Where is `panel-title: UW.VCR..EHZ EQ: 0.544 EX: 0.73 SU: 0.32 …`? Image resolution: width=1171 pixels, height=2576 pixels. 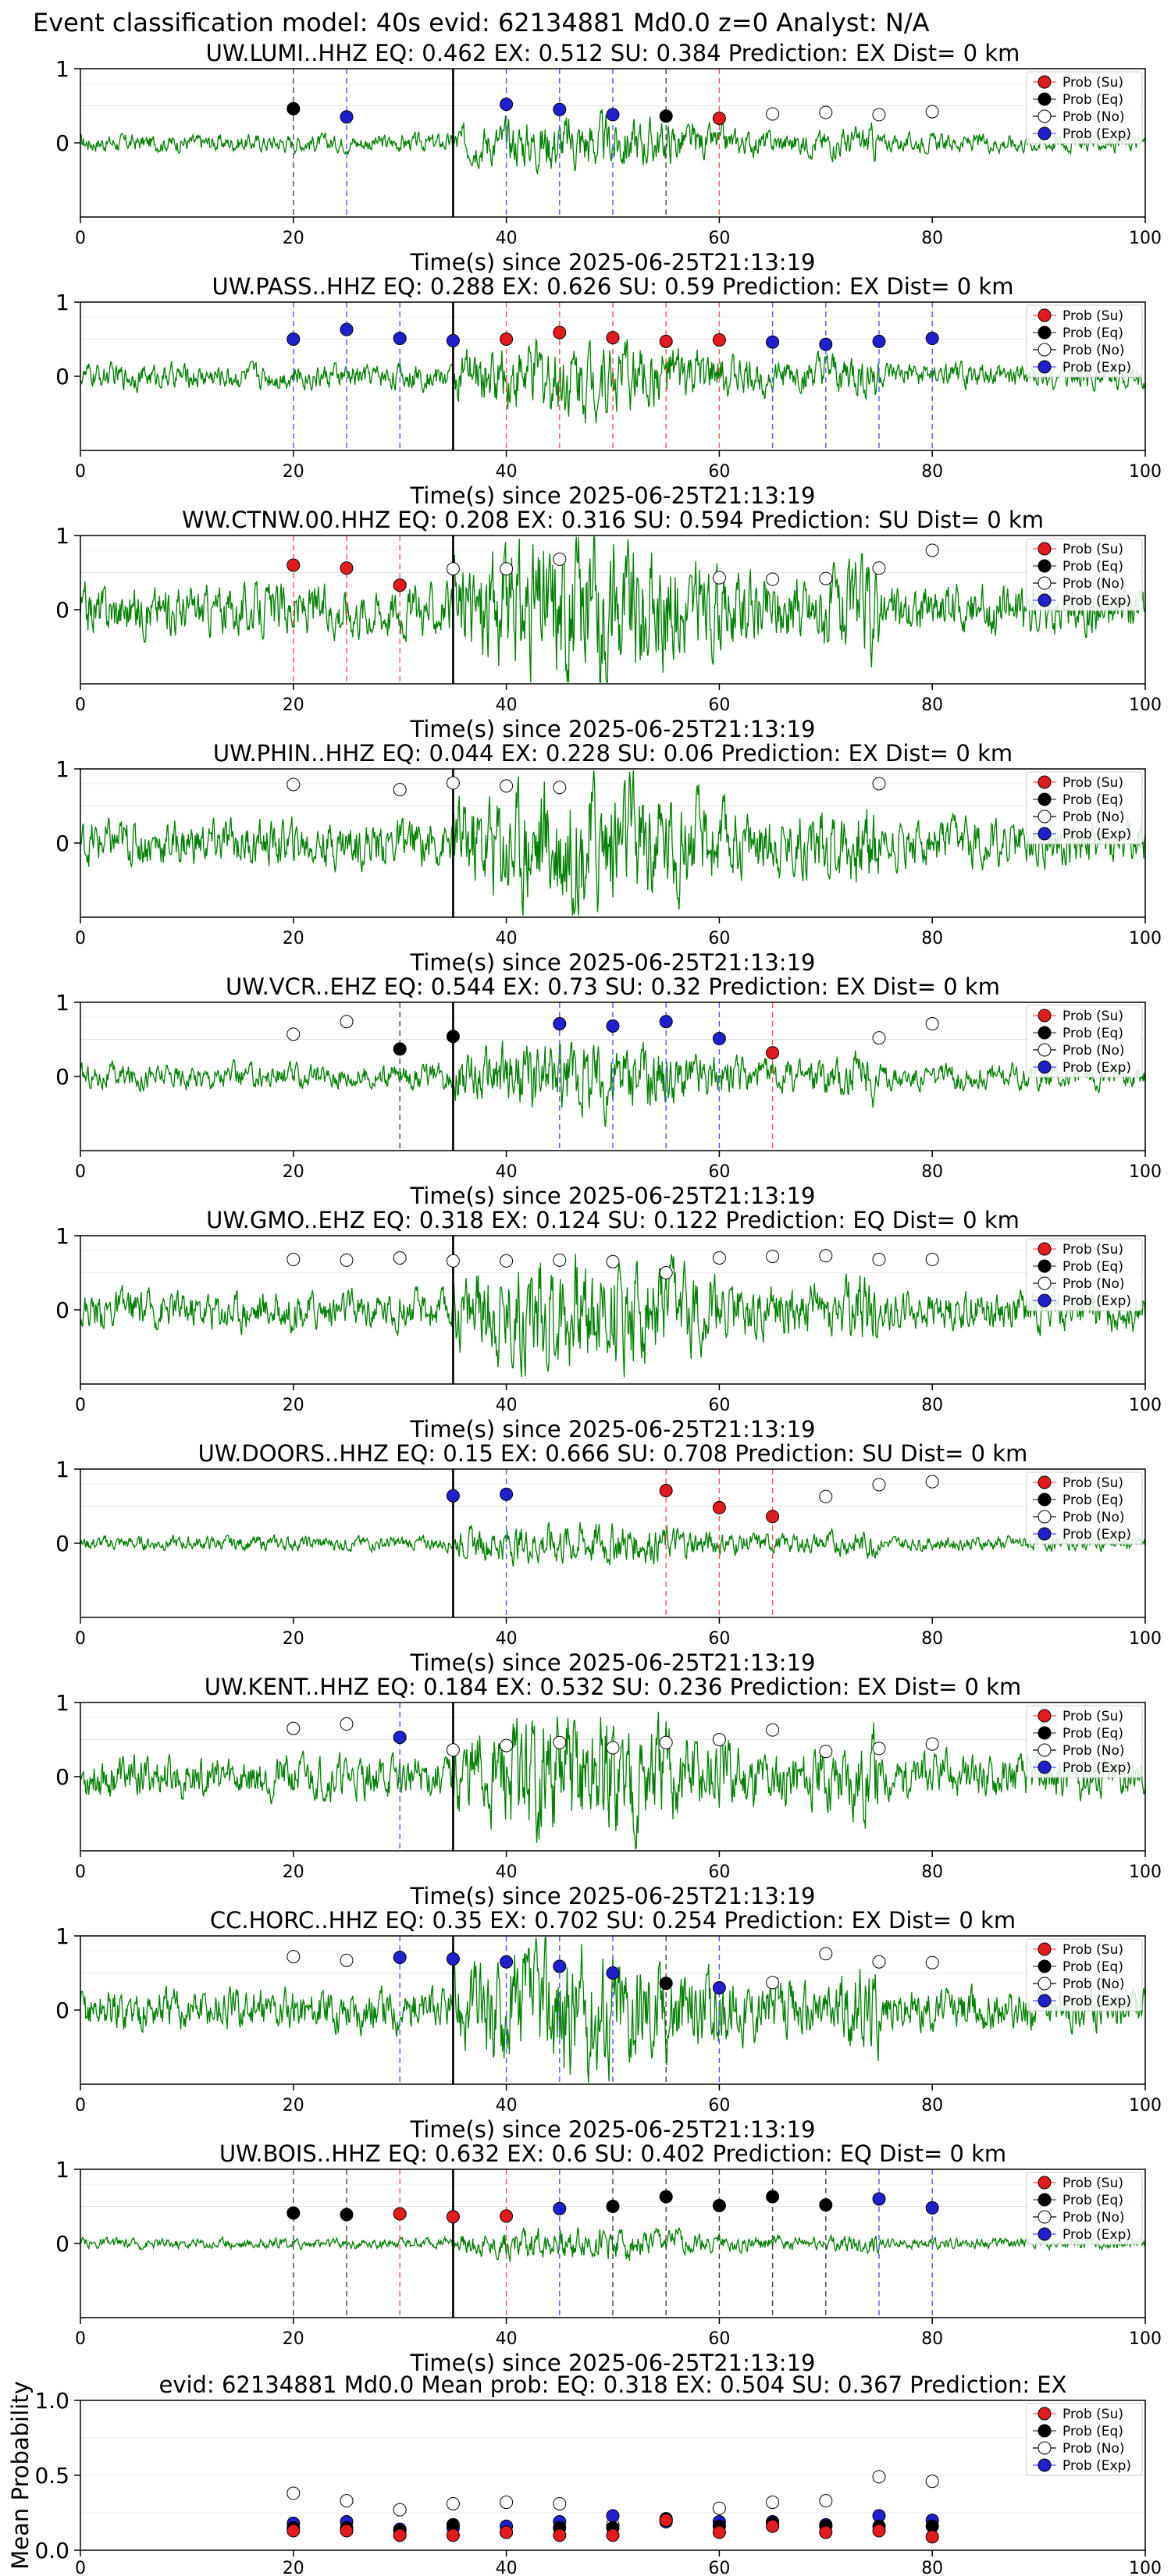
panel-title: UW.VCR..EHZ EQ: 0.544 EX: 0.73 SU: 0.32 … is located at coordinates (613, 986).